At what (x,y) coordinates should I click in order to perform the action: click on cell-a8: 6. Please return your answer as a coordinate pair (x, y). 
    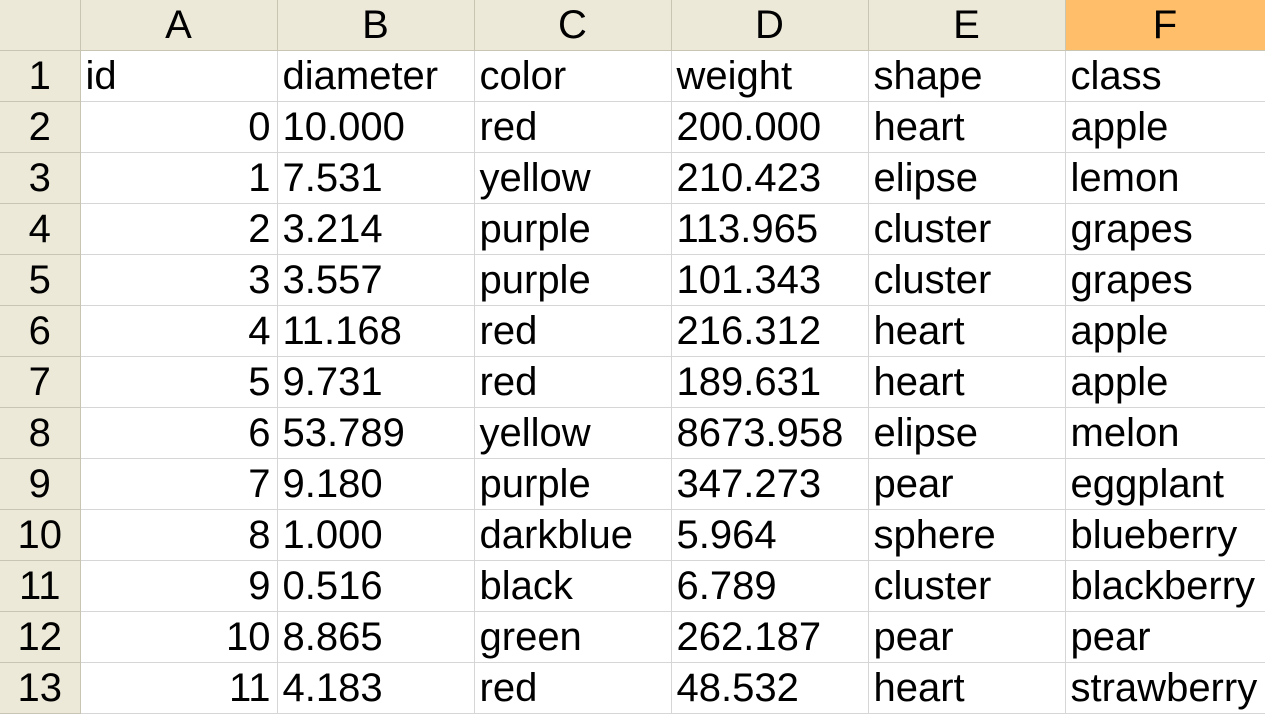
    Looking at the image, I should click on (179, 433).